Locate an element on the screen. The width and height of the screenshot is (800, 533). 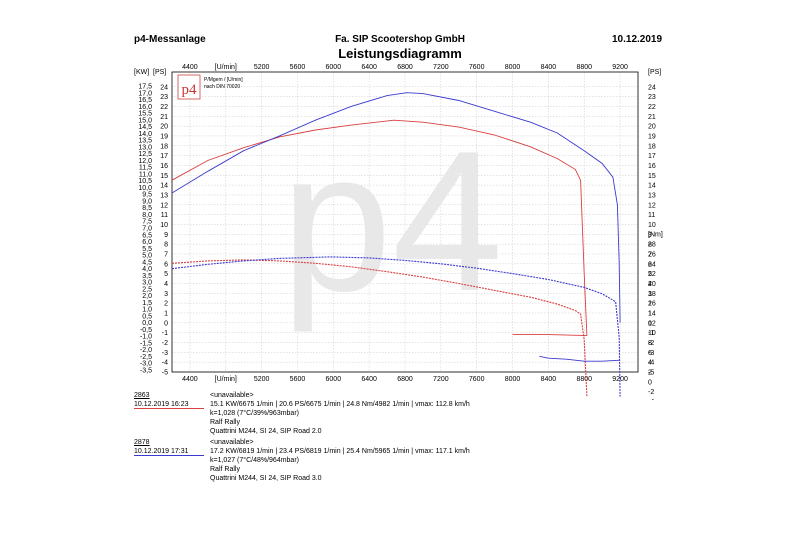
run-parts: Quattrini M244, SI 24, SIP Road 3.0 is located at coordinates (266, 478).